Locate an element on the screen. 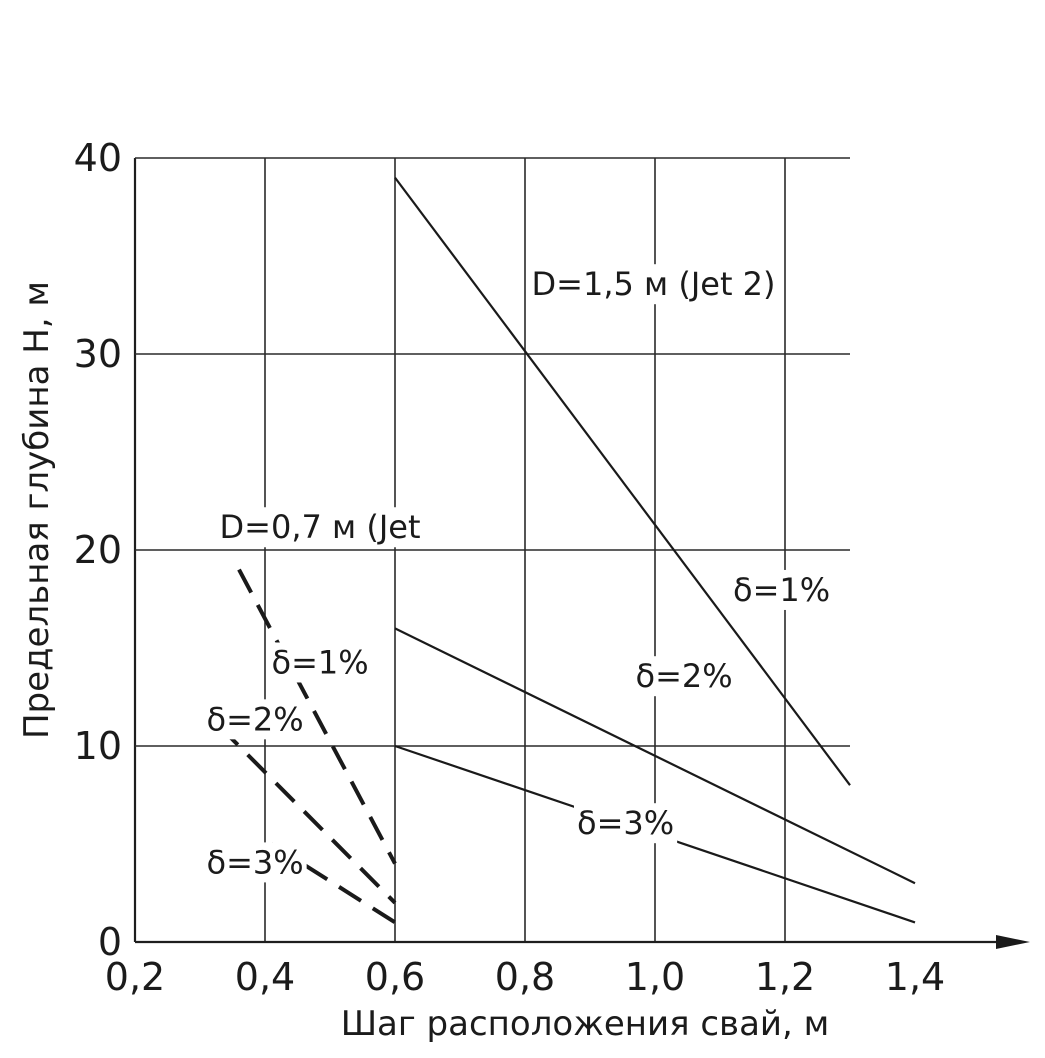 Image resolution: width=1045 pixels, height=1058 pixels. y-tick-label: 10 is located at coordinates (98, 746).